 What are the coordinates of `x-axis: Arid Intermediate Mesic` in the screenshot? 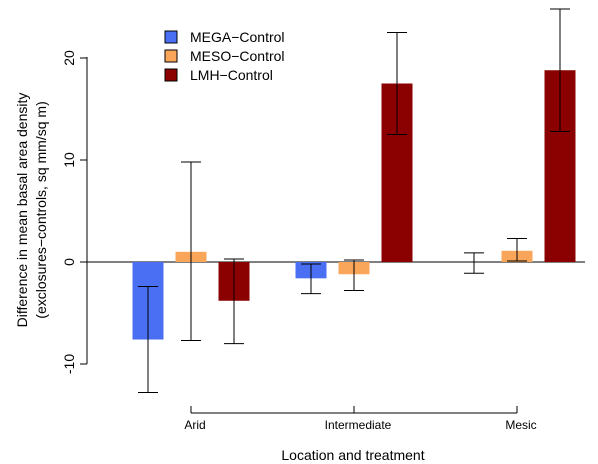 It's located at (360, 419).